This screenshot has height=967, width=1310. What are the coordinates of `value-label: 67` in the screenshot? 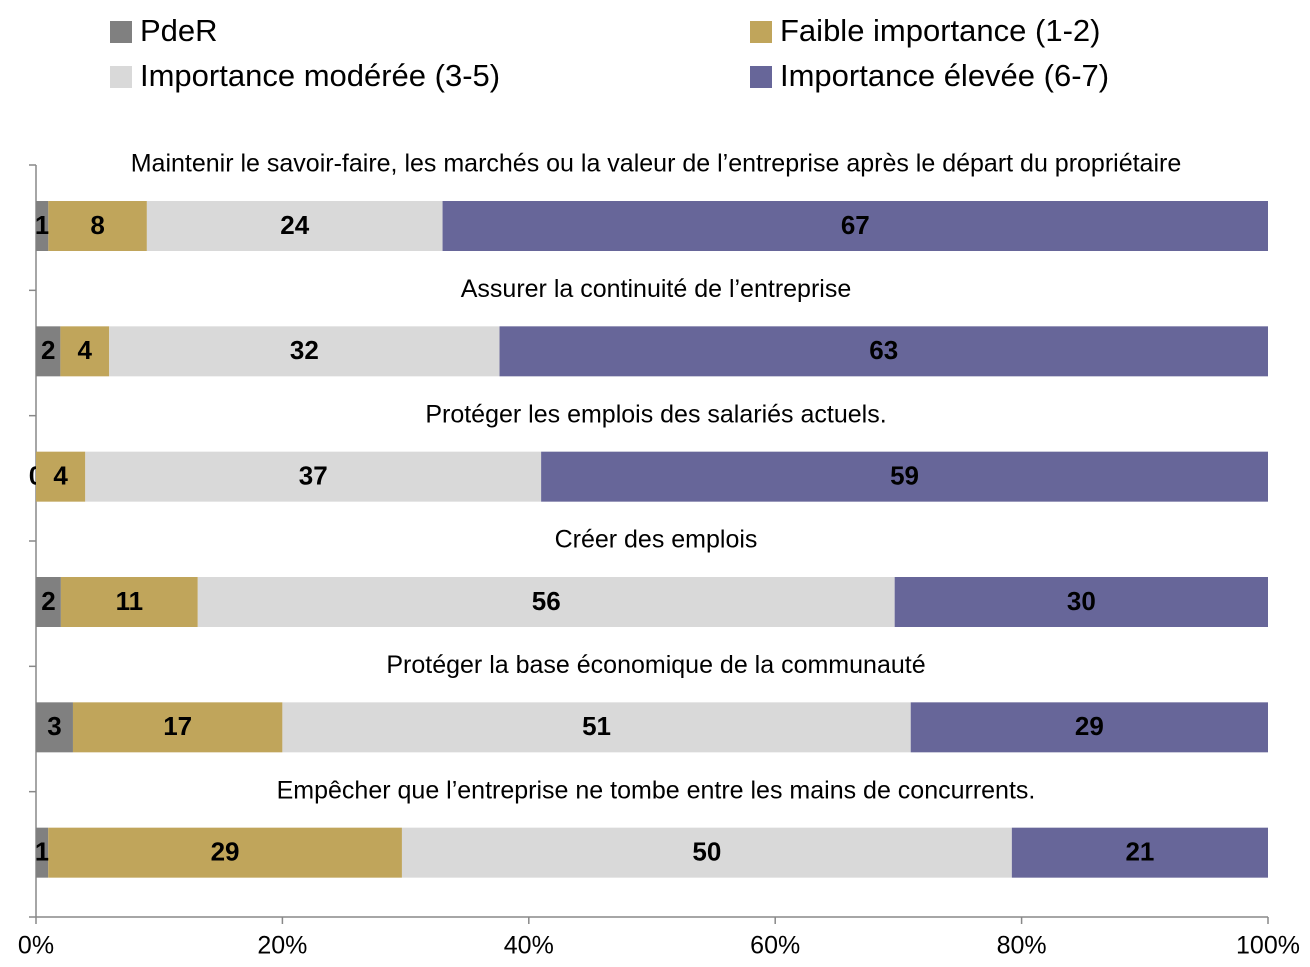 It's located at (855, 225).